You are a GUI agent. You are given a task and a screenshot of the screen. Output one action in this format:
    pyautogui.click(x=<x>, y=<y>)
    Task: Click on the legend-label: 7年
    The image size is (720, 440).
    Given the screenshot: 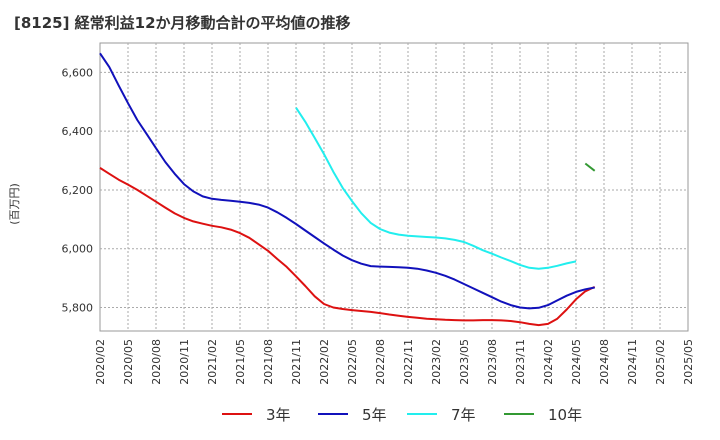 What is the action you would take?
    pyautogui.click(x=463, y=414)
    